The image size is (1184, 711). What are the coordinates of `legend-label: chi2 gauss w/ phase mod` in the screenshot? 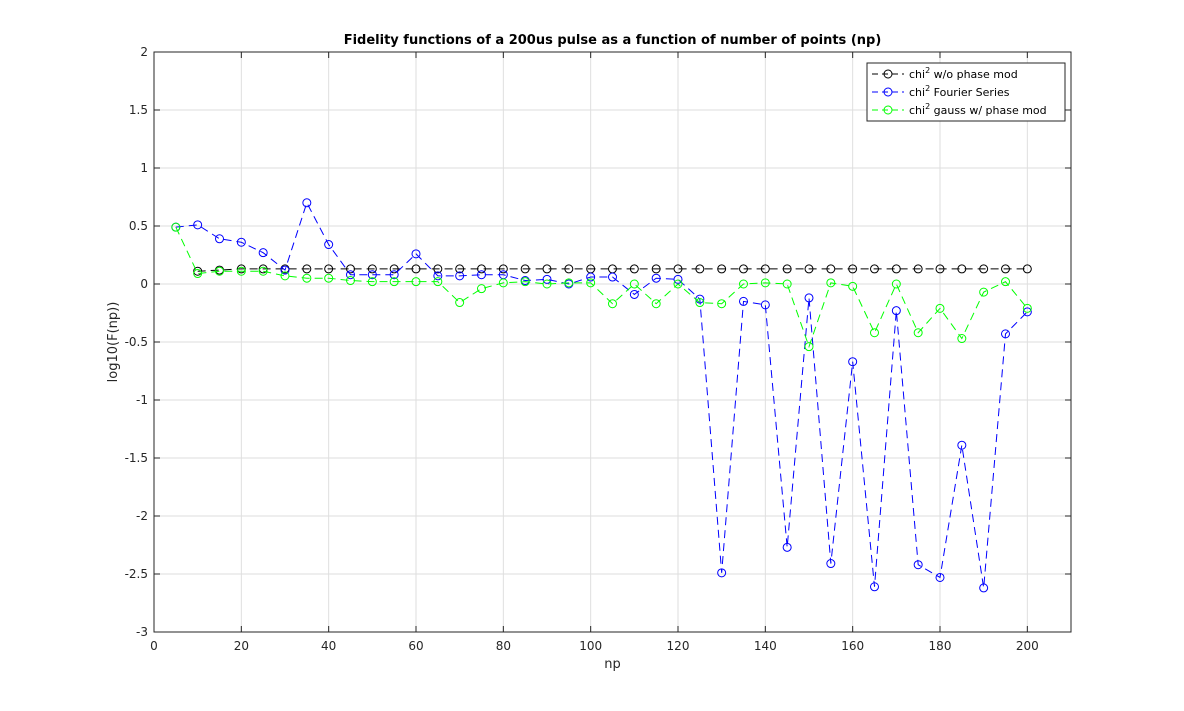 It's located at (978, 109).